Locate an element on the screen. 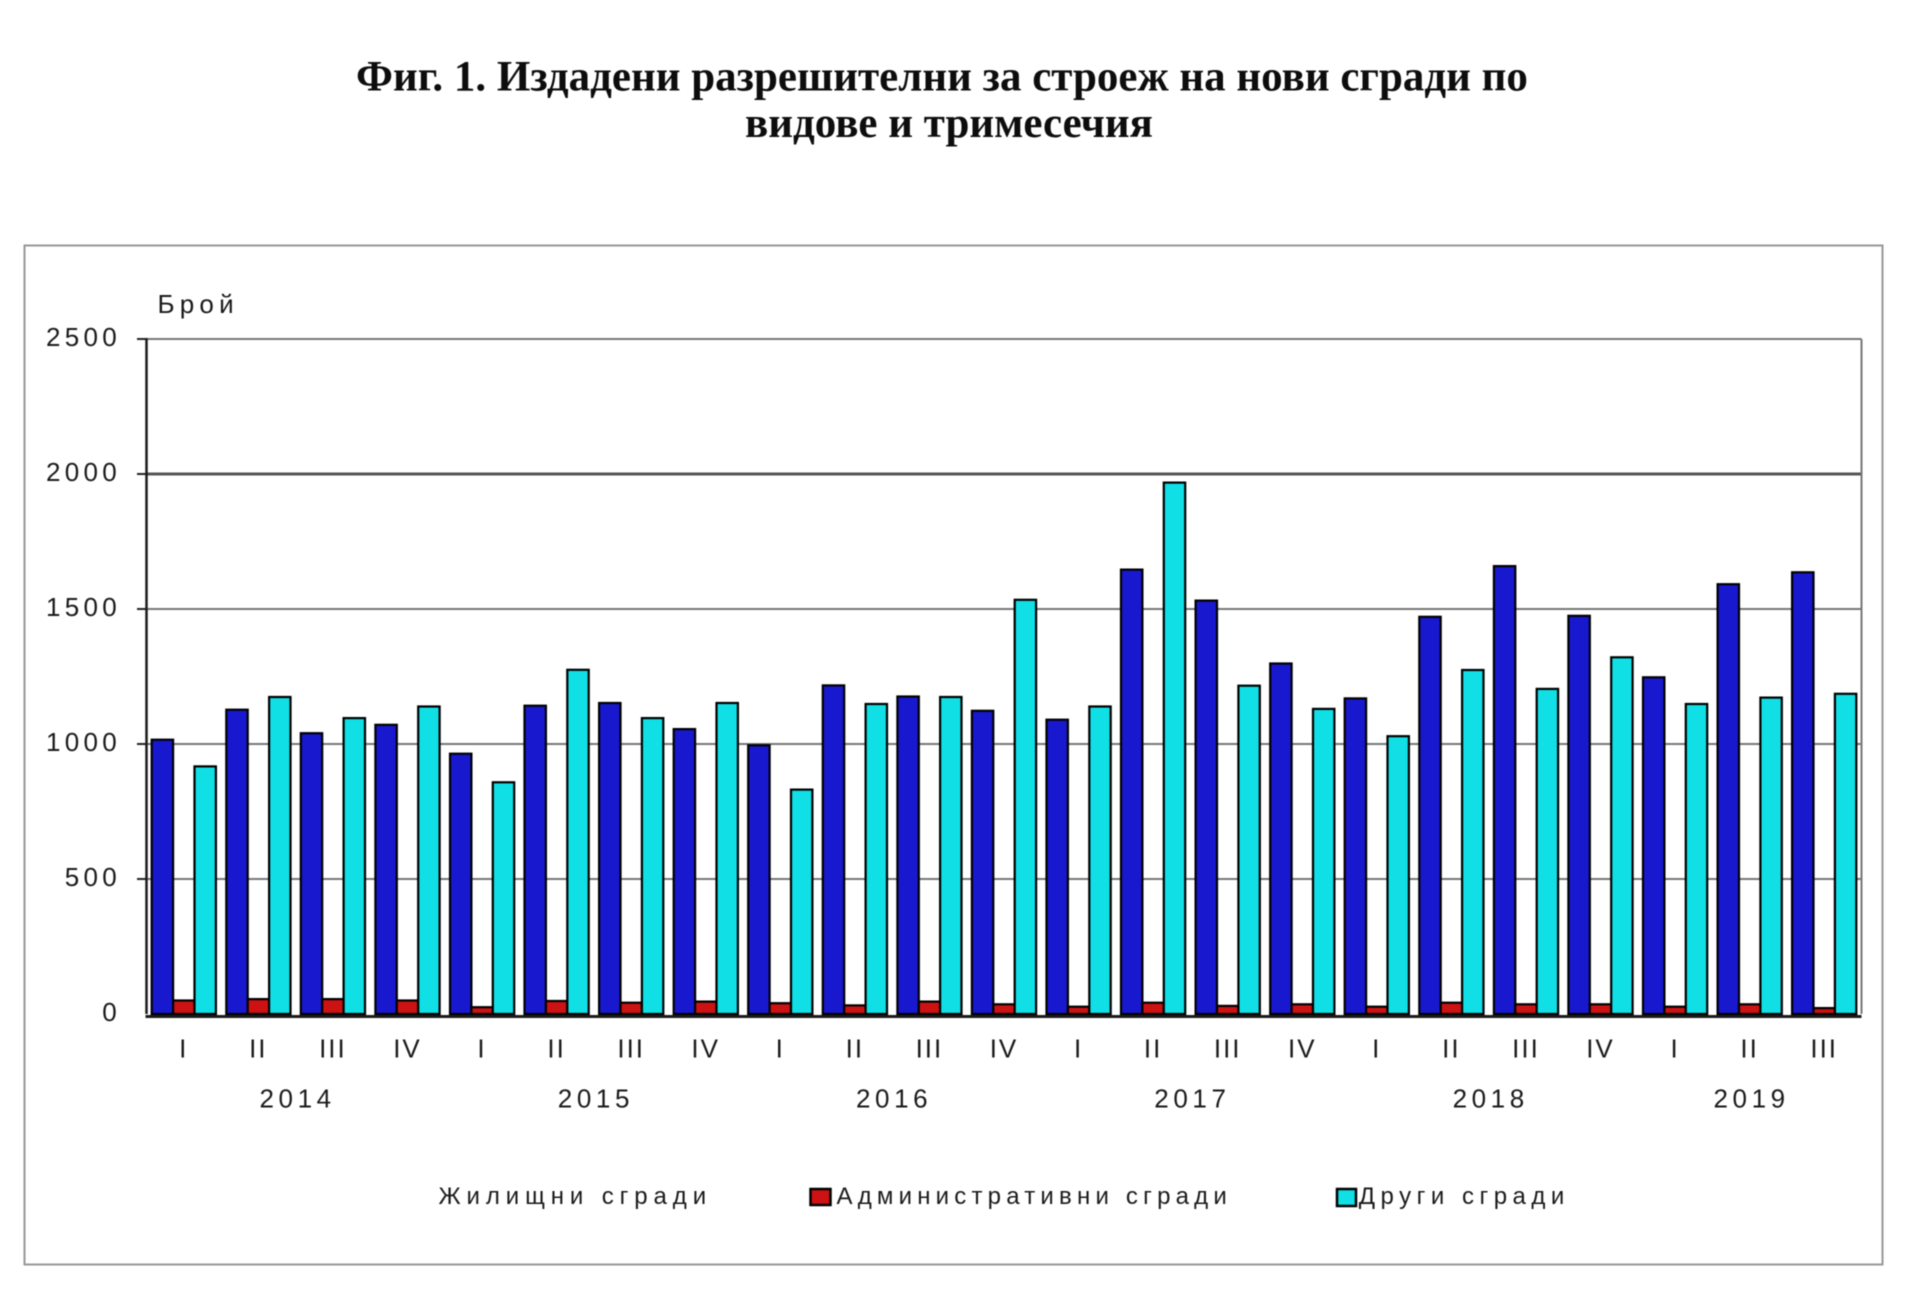 This screenshot has height=1291, width=1920. svg-text: видове и тримесечия is located at coordinates (949, 123).